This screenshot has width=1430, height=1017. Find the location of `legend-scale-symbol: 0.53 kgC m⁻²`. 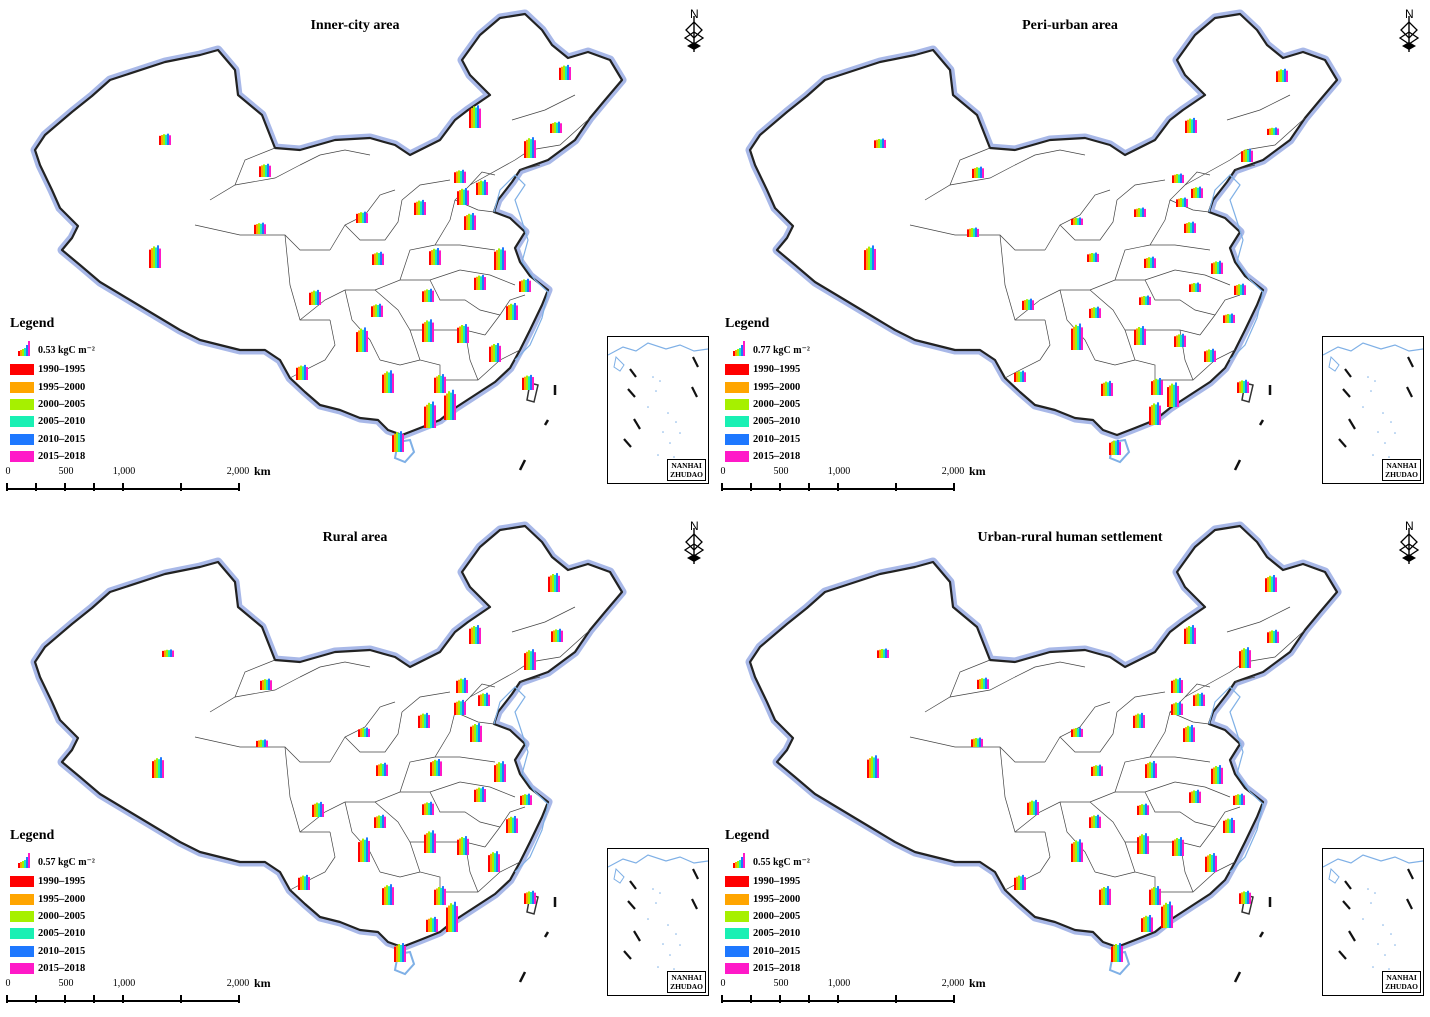

legend-scale-symbol: 0.53 kgC m⁻² is located at coordinates (90, 347).